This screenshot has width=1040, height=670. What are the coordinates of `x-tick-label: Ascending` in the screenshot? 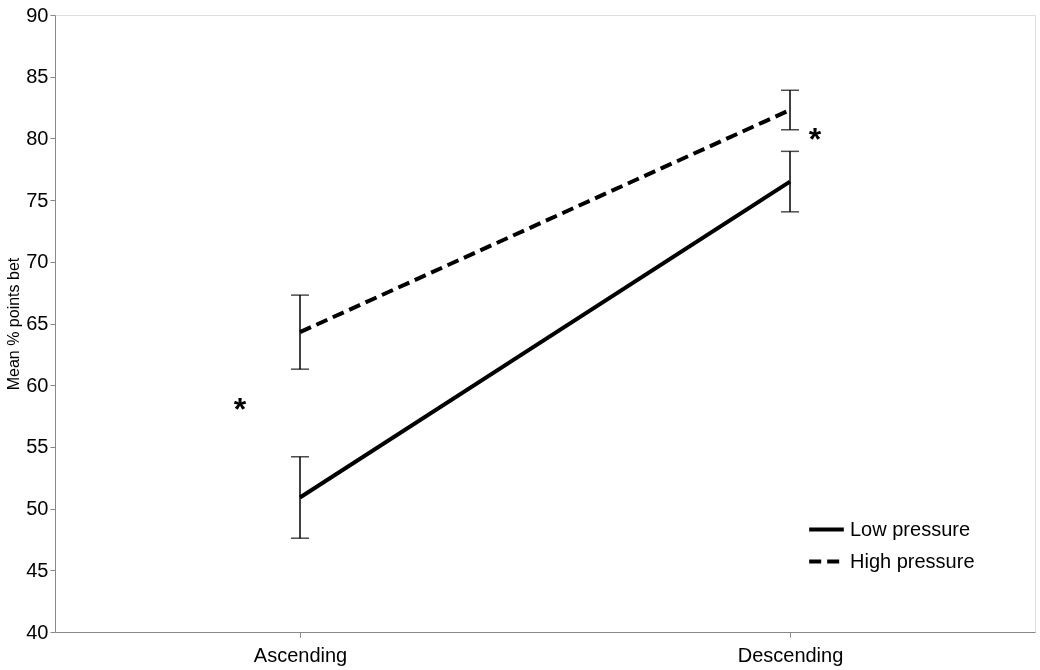 It's located at (300, 654).